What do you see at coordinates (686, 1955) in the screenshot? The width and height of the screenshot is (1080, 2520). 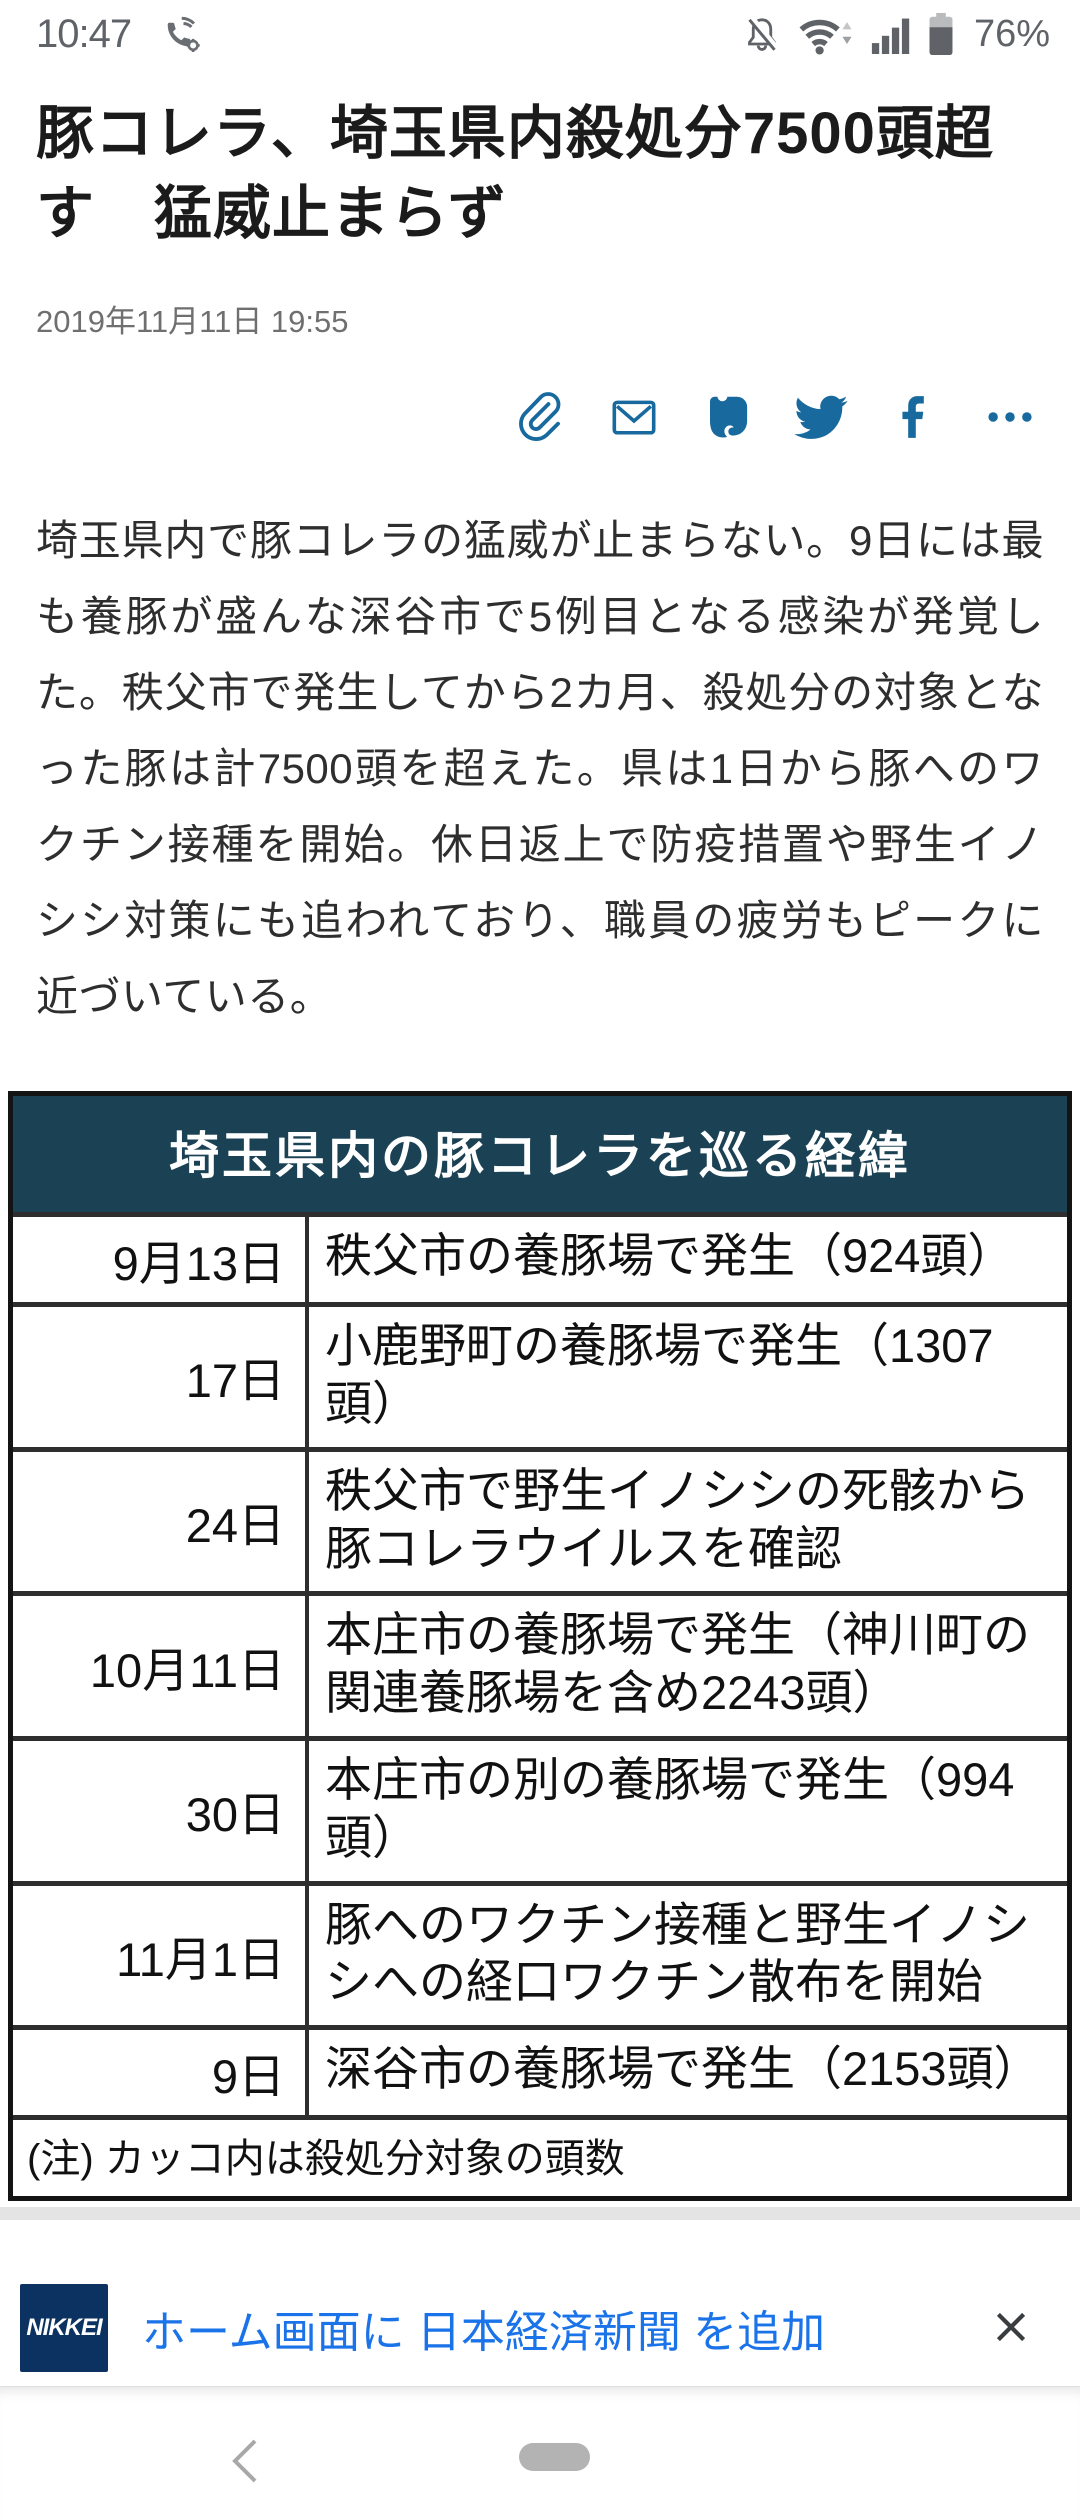 I see `table-event-cell: 豚へのワクチン接種と野生イノシシへの経口ワクチン散布を開始` at bounding box center [686, 1955].